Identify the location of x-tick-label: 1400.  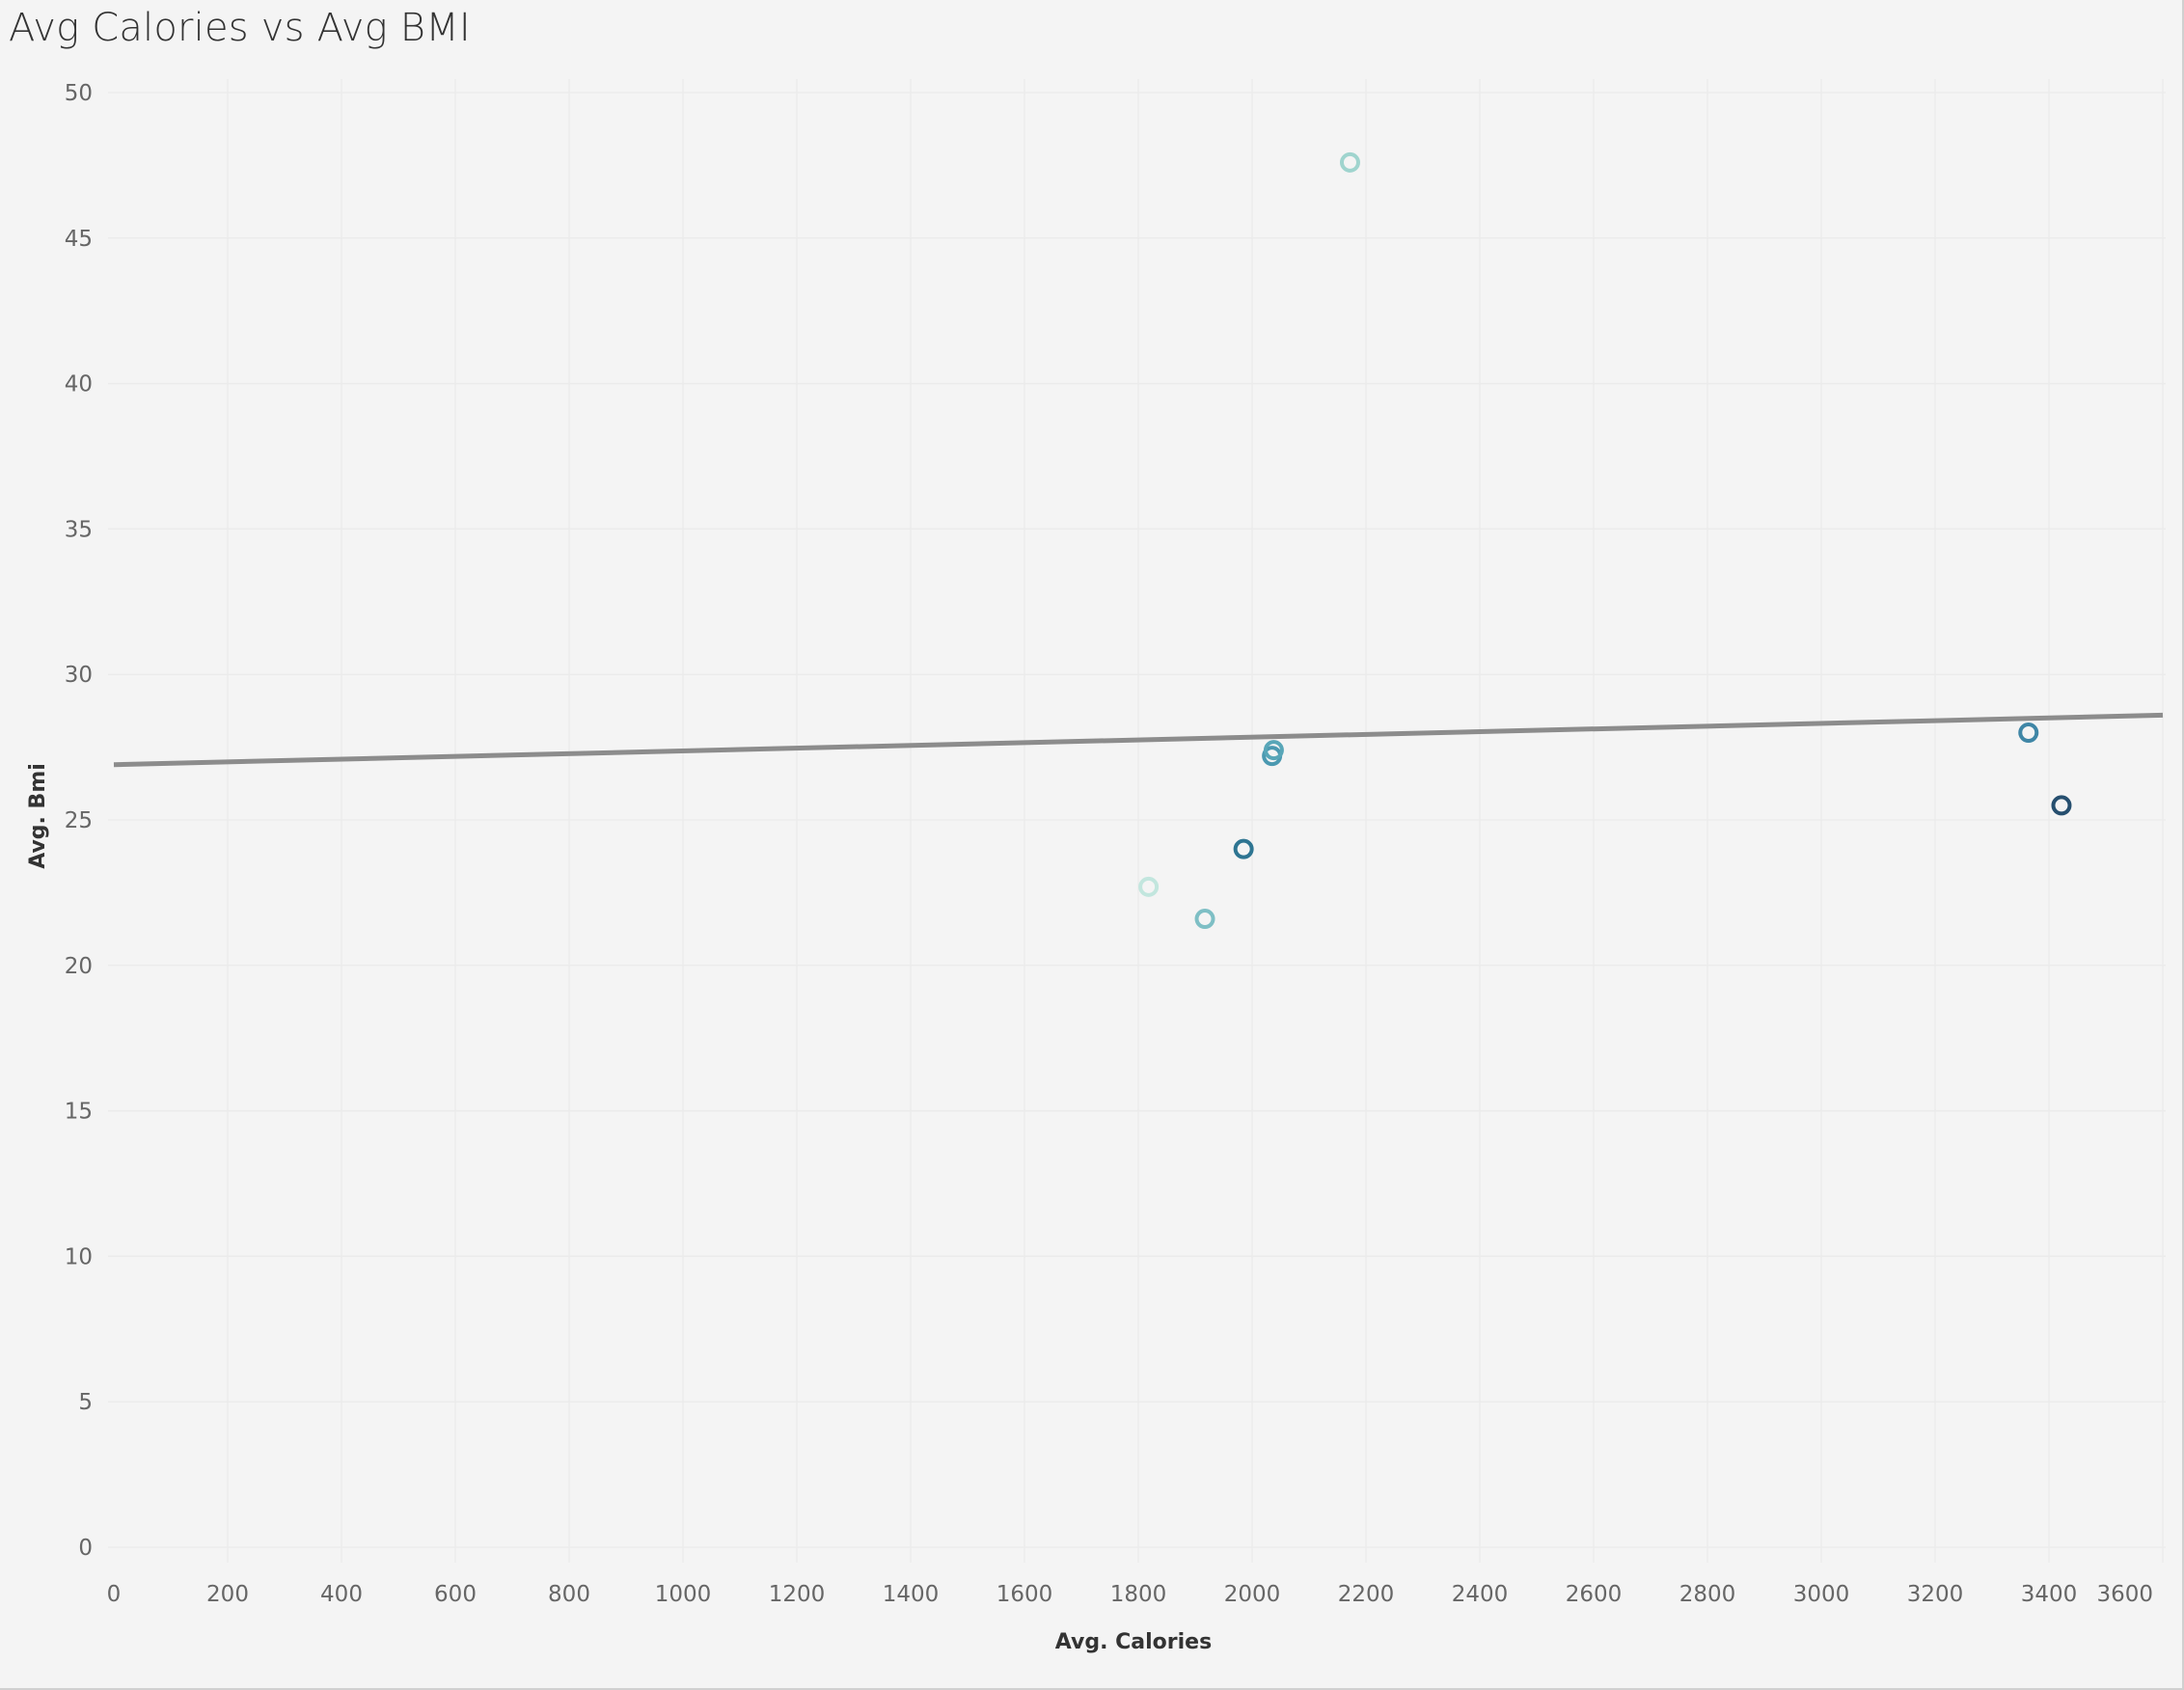
(911, 1594).